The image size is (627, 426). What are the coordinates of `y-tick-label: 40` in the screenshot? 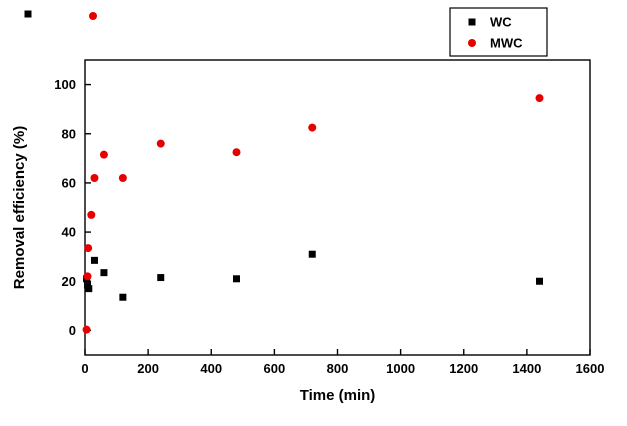 It's located at (69, 232).